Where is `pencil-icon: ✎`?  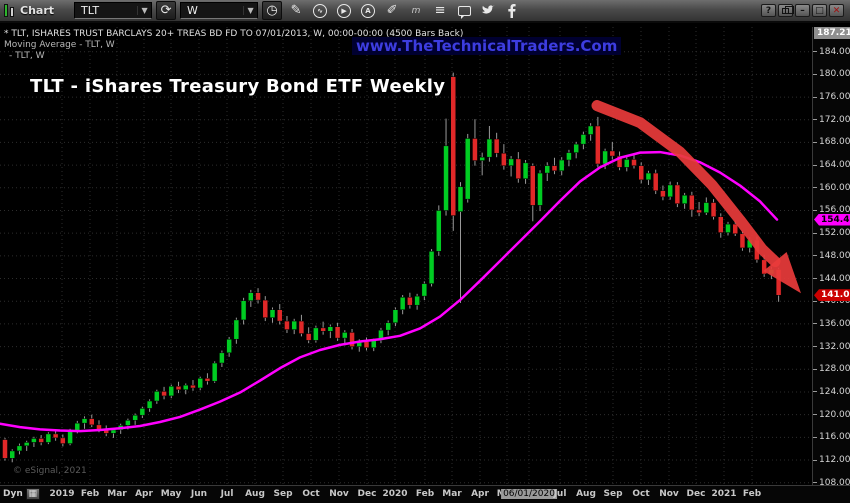 pencil-icon: ✎ is located at coordinates (296, 10).